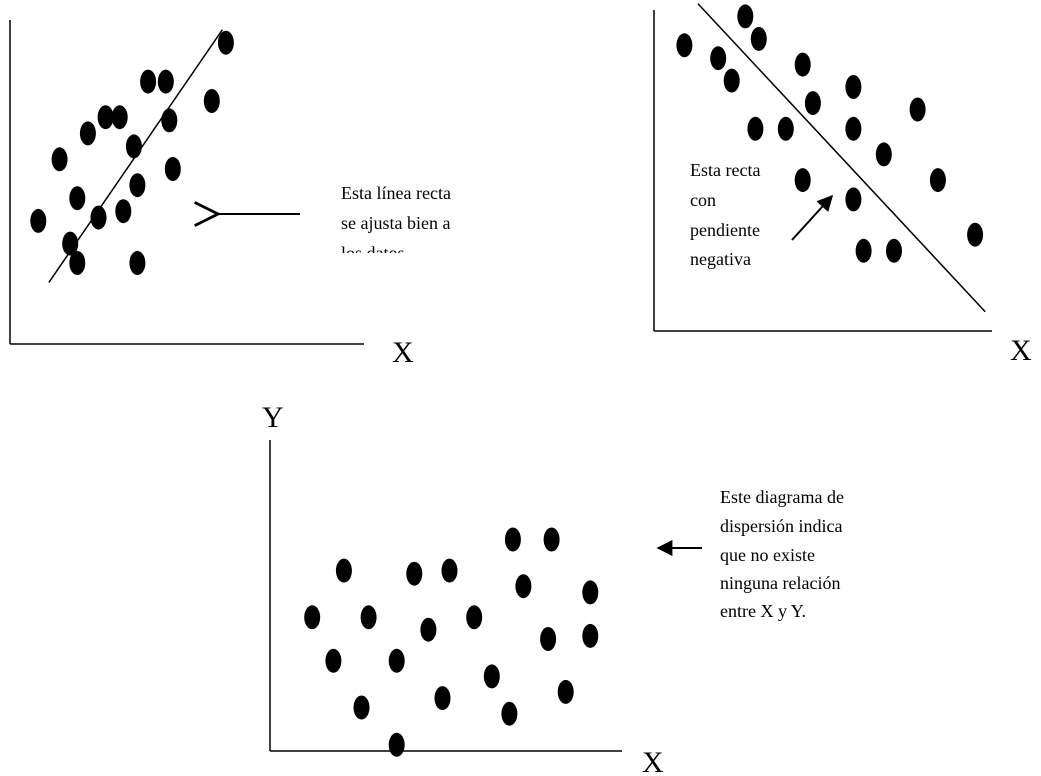 This screenshot has height=776, width=1041. I want to click on chart-no-relationship-annotation-line: que no existe, so click(767, 555).